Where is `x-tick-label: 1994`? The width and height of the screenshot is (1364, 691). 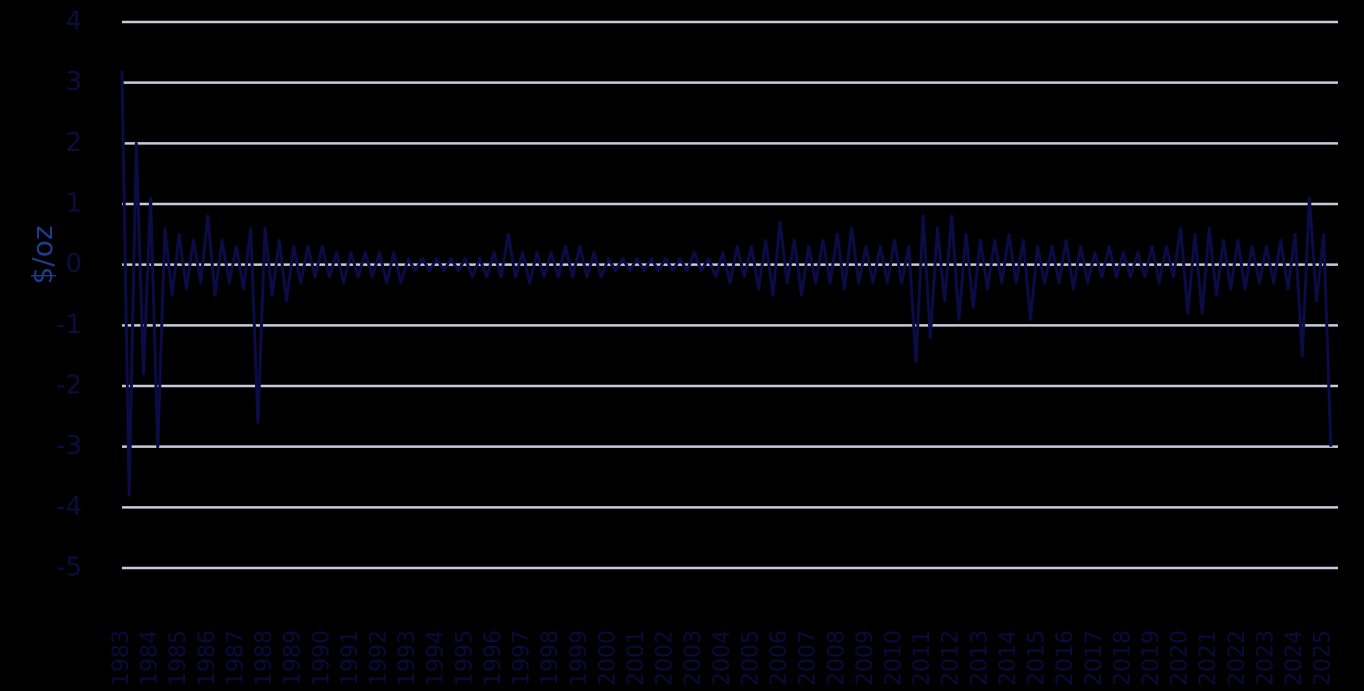
x-tick-label: 1994 is located at coordinates (436, 658).